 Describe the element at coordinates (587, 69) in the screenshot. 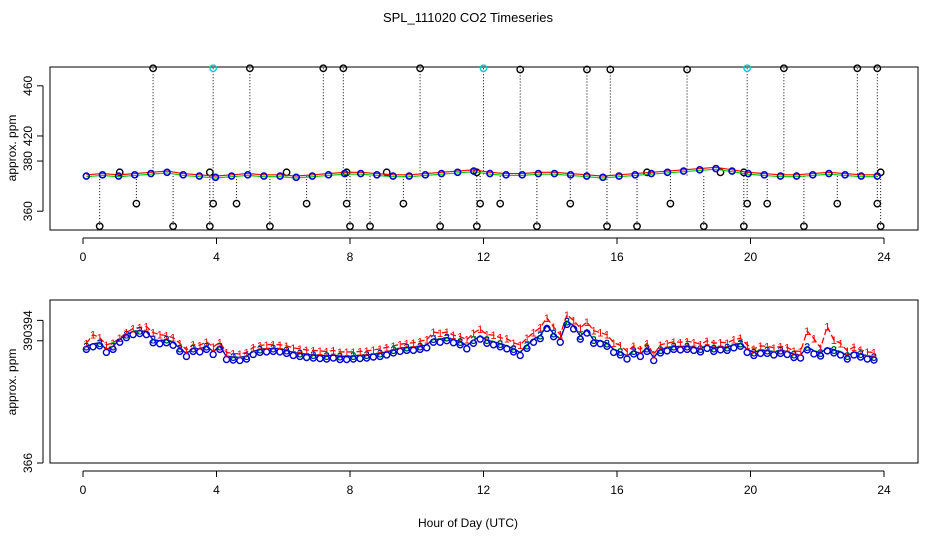

I see `spike-point` at that location.